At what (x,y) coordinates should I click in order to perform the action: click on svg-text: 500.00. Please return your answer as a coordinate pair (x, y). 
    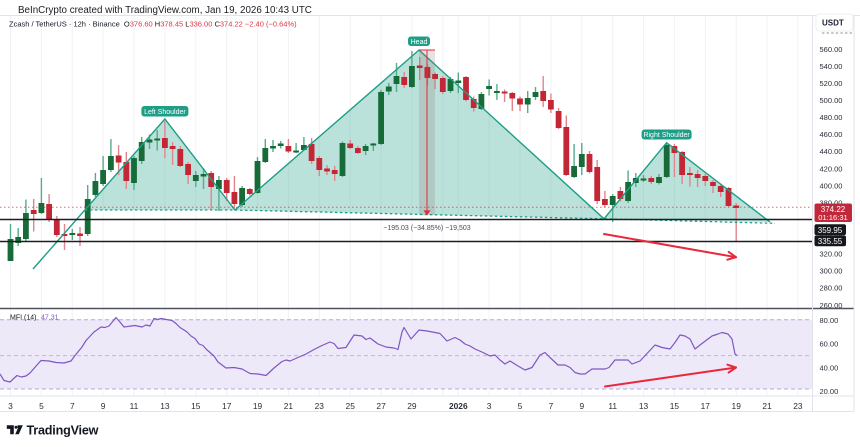
    Looking at the image, I should click on (831, 100).